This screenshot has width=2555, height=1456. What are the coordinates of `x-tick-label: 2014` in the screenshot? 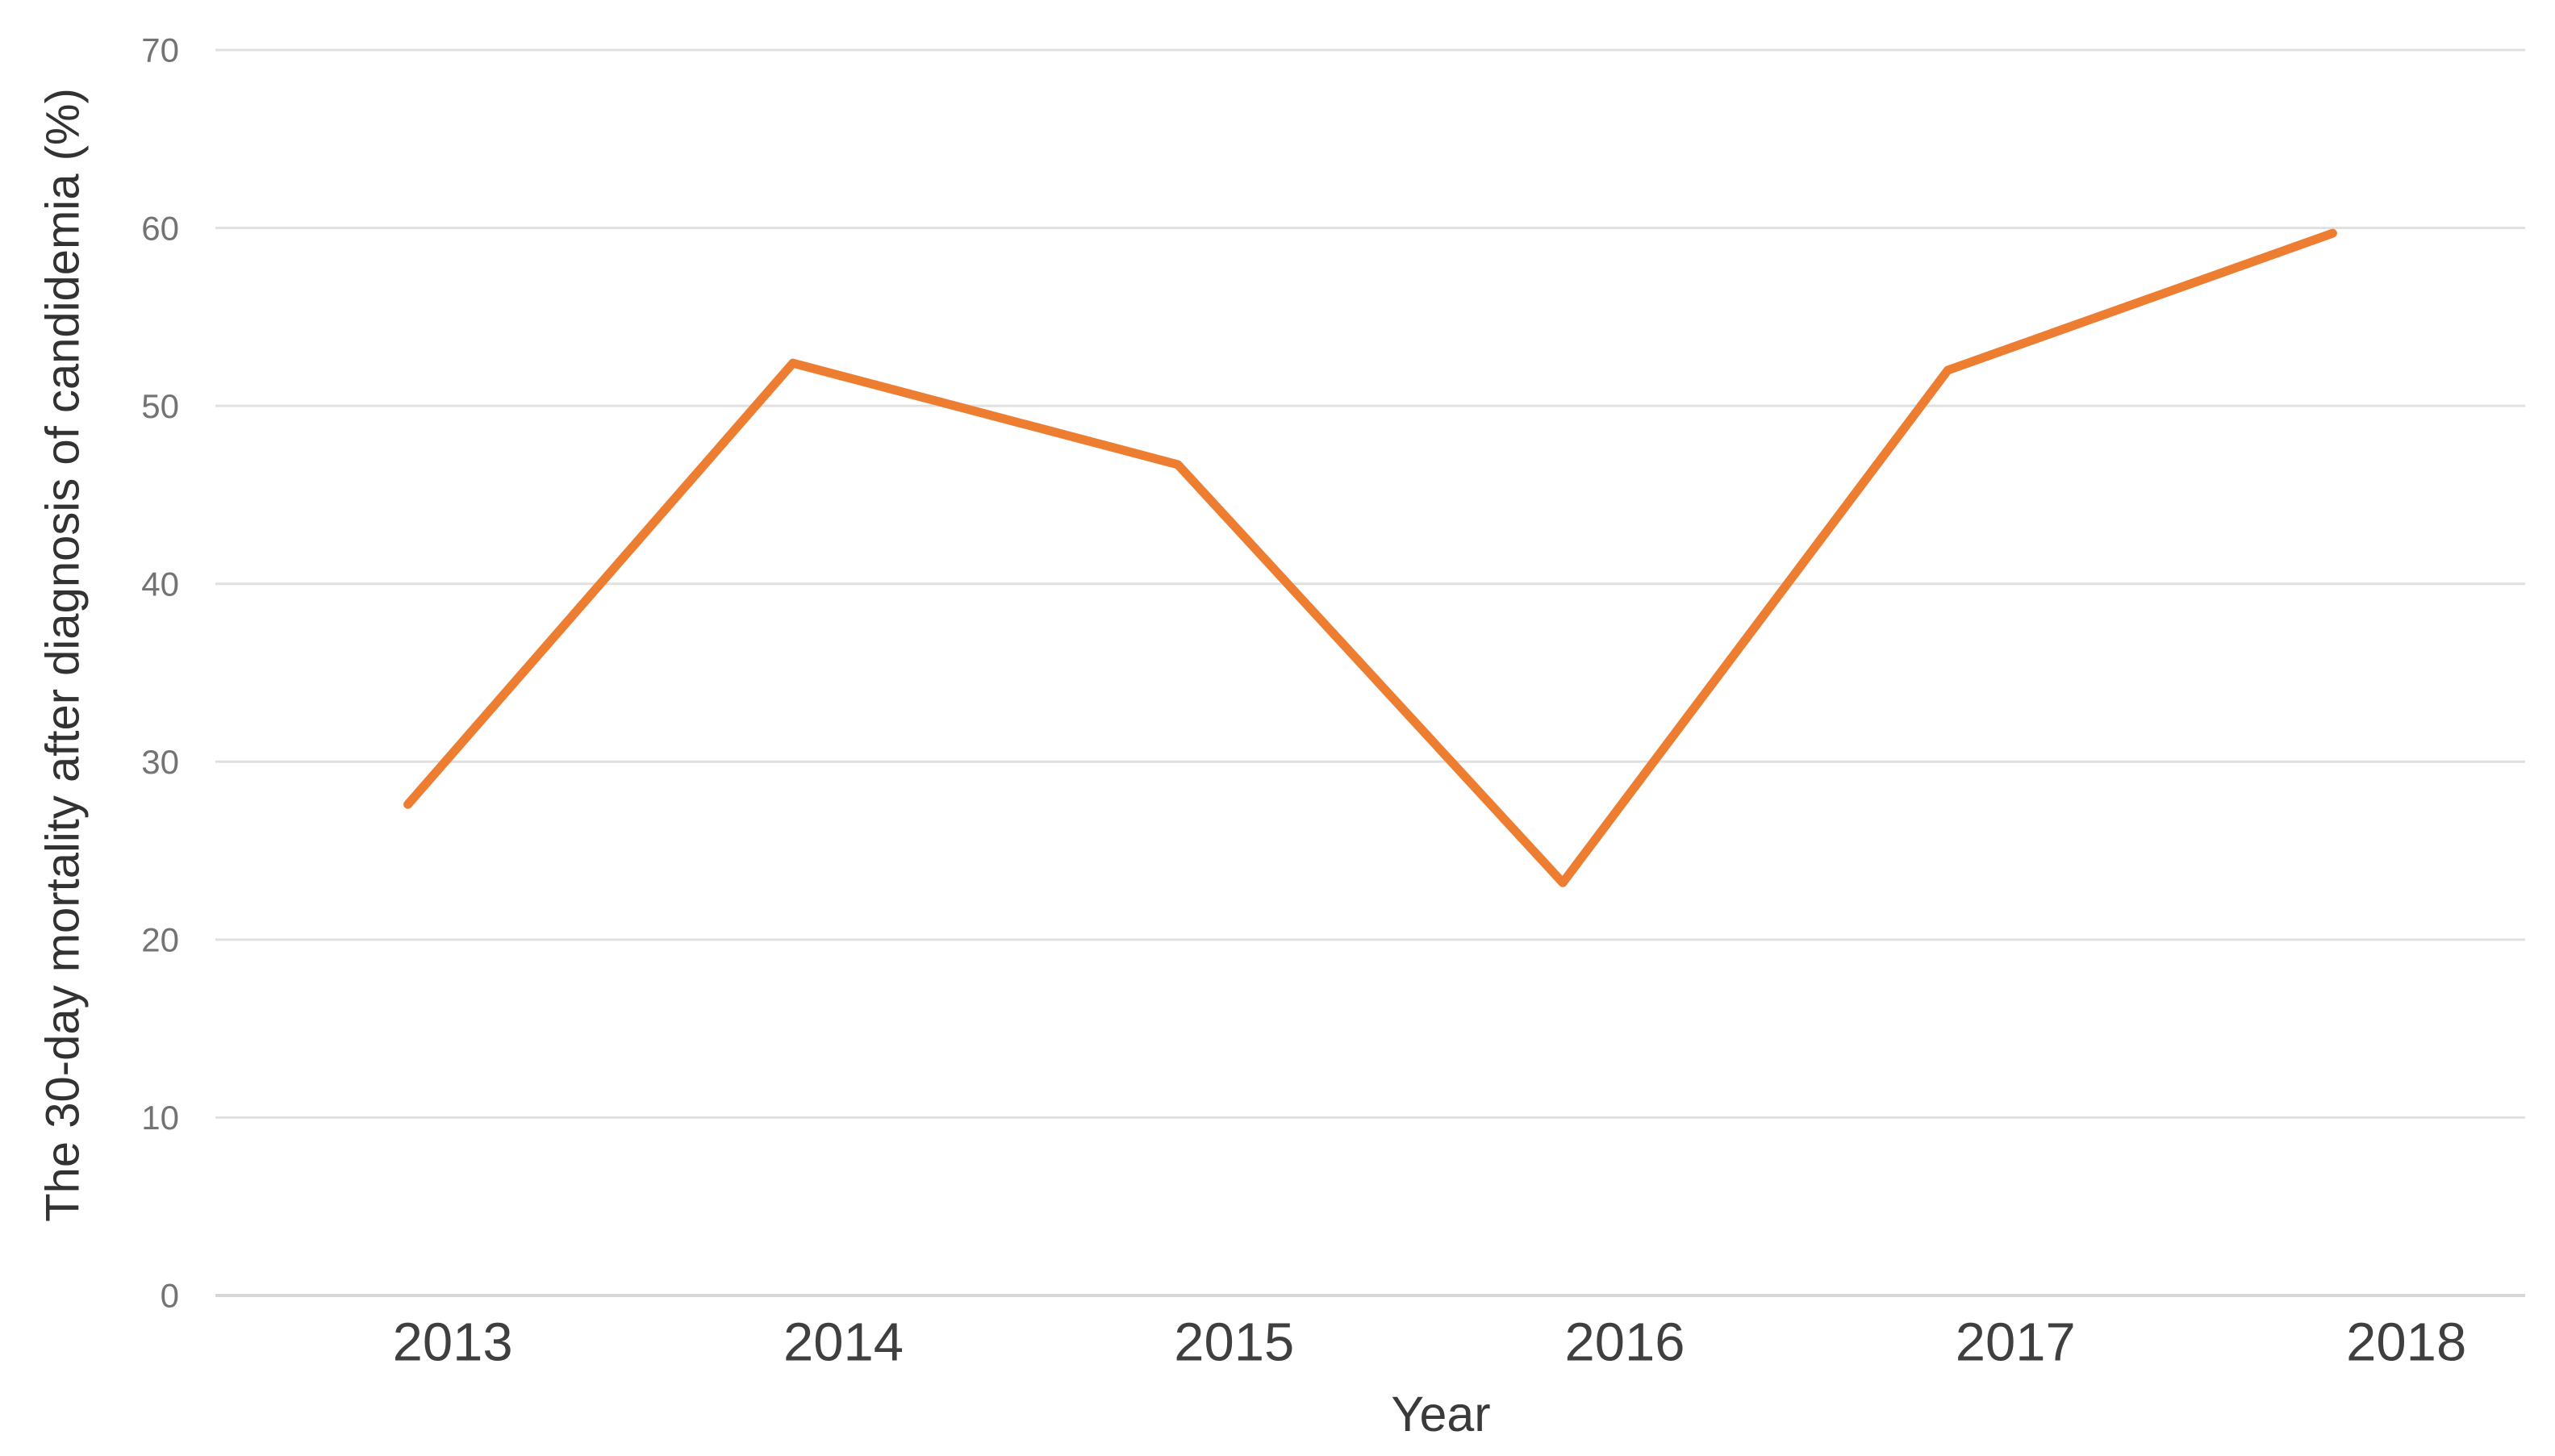 It's located at (843, 1342).